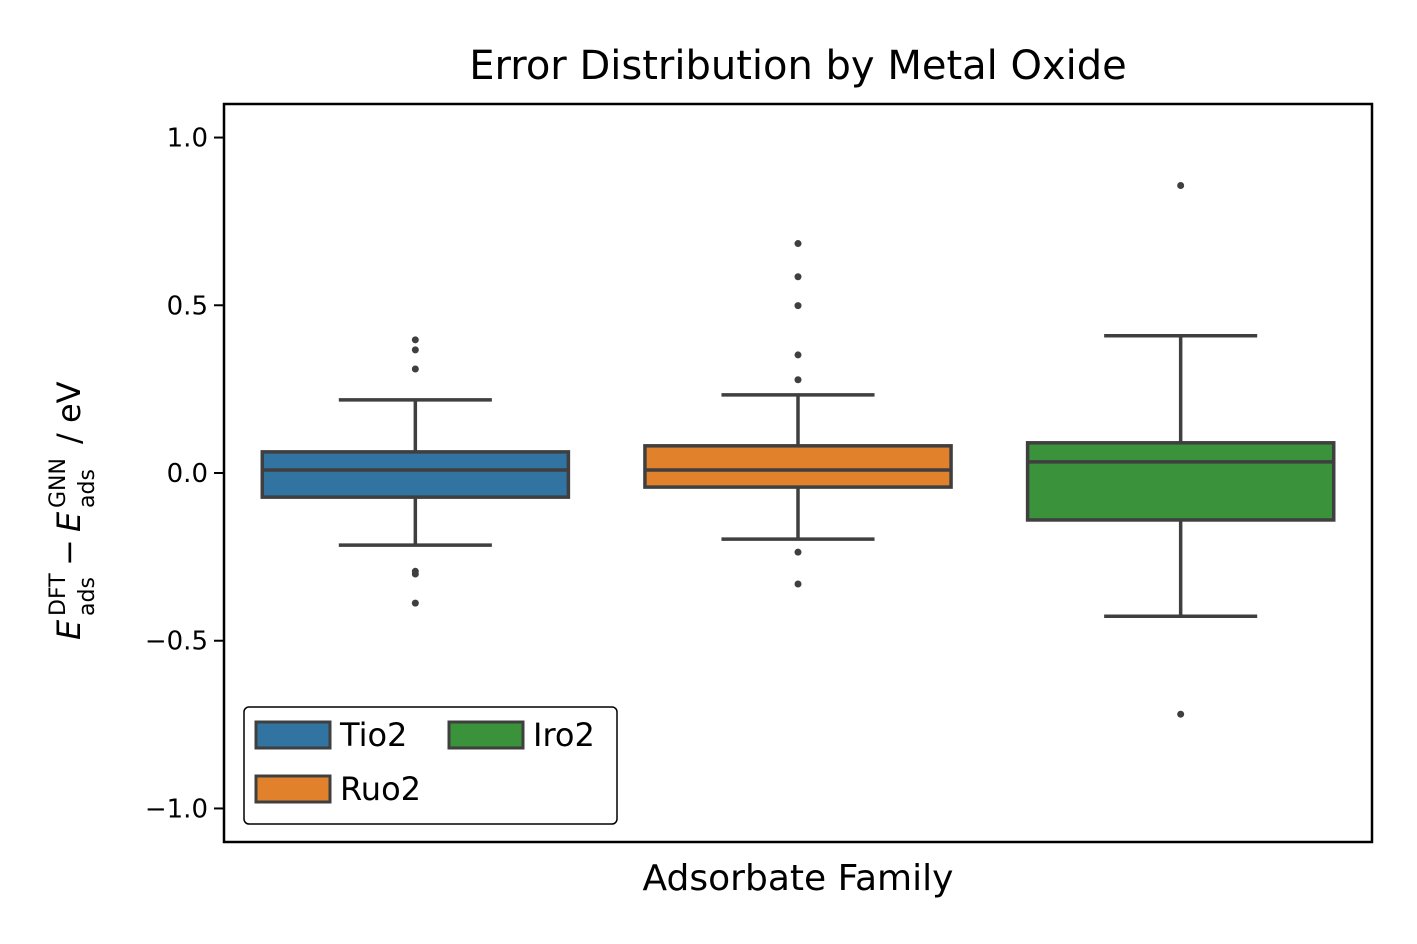  I want to click on y-tick-label: 0.0, so click(187, 474).